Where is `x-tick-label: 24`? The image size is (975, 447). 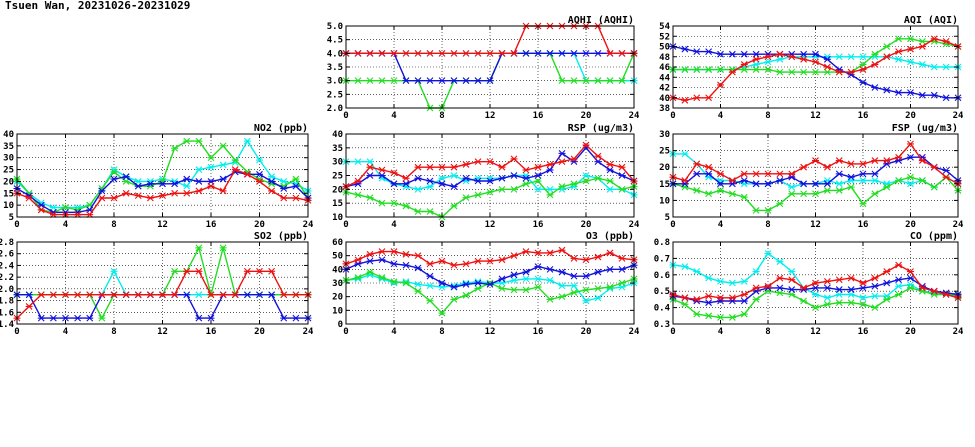
x-tick-label: 24 is located at coordinates (634, 225).